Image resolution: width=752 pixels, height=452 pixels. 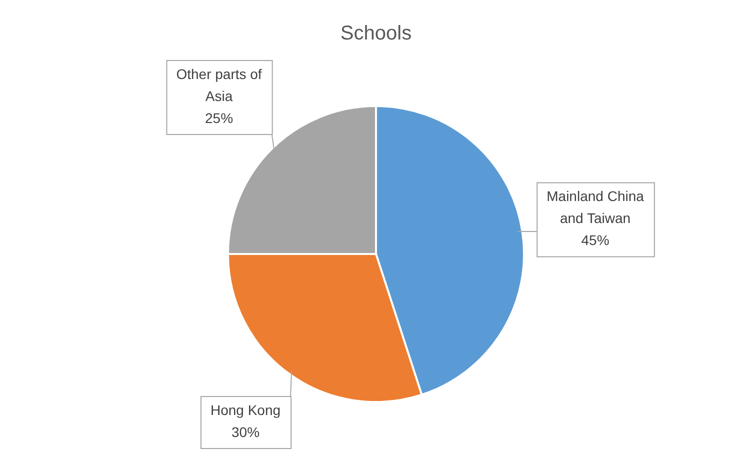 What do you see at coordinates (376, 33) in the screenshot?
I see `chart-title: Schools` at bounding box center [376, 33].